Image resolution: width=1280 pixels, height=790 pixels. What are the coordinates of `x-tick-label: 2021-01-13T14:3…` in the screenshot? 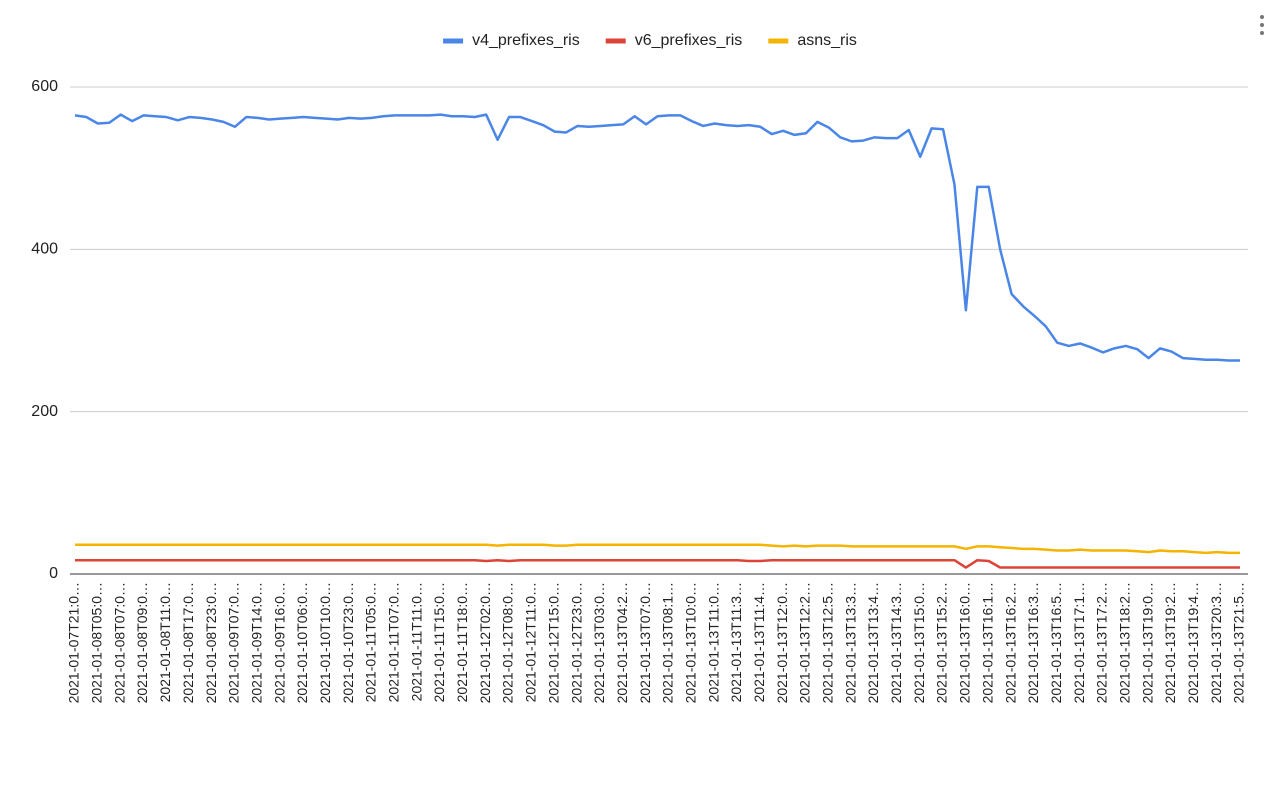 It's located at (896, 642).